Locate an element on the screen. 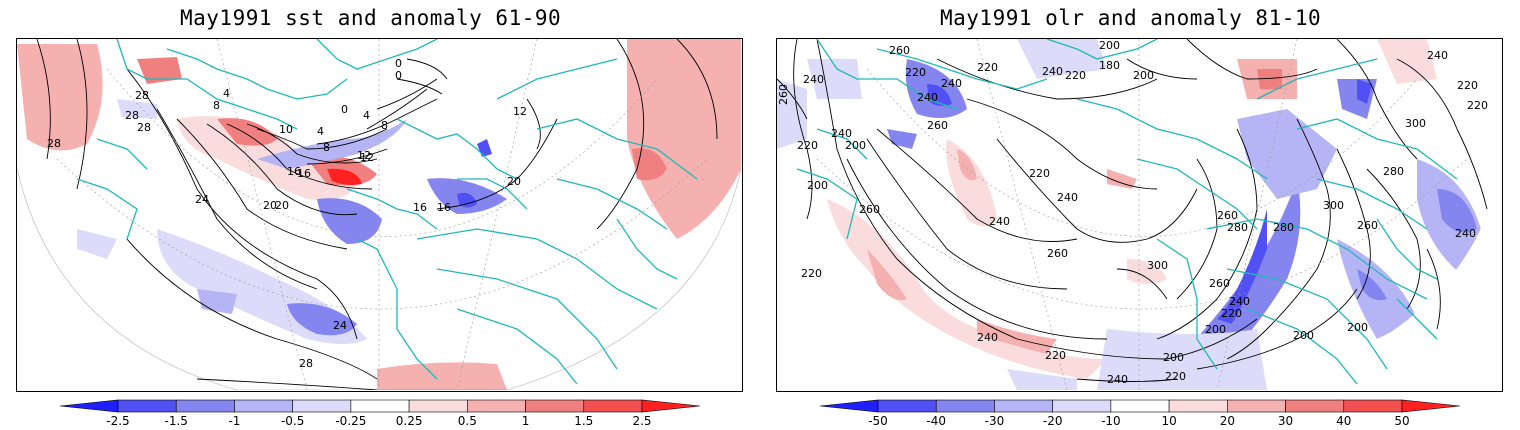 The width and height of the screenshot is (1520, 430). colorbar-tick-label: 1.5 is located at coordinates (583, 421).